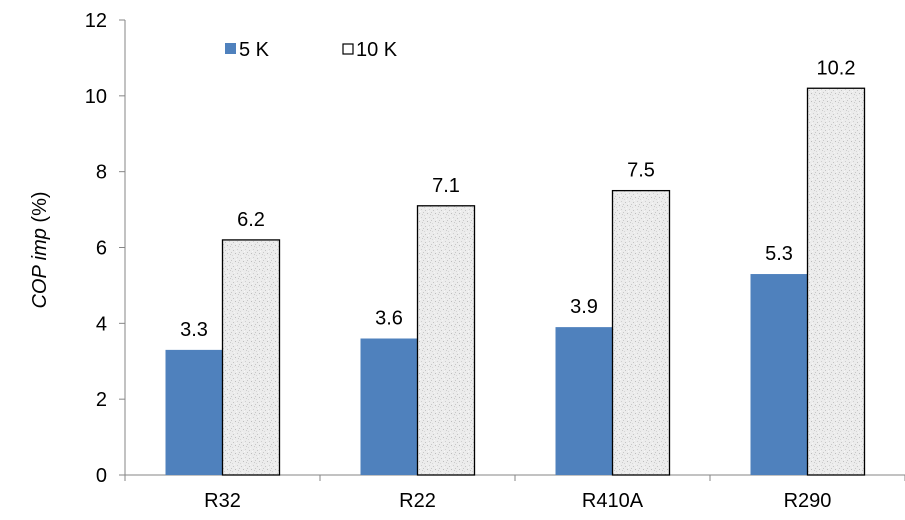 The width and height of the screenshot is (905, 520). I want to click on legend-label-10k: 10 K, so click(377, 50).